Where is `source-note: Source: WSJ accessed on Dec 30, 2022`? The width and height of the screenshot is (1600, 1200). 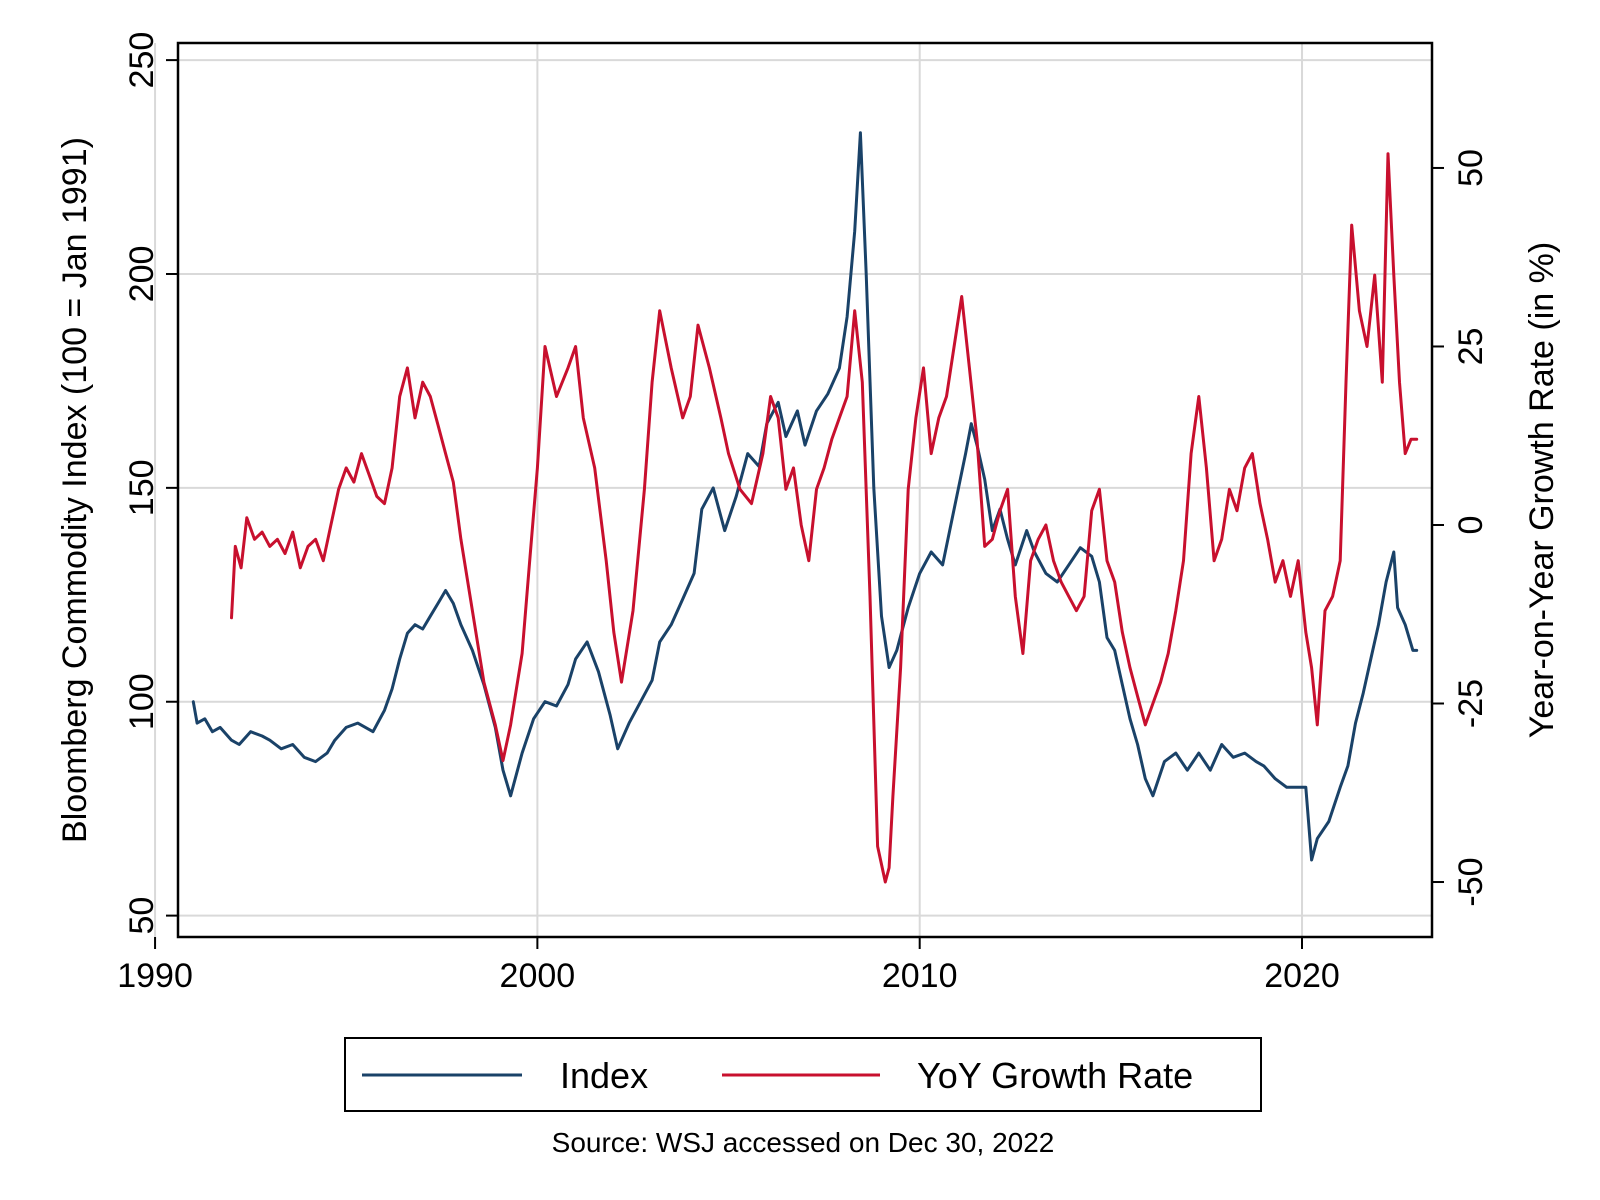 source-note: Source: WSJ accessed on Dec 30, 2022 is located at coordinates (803, 1142).